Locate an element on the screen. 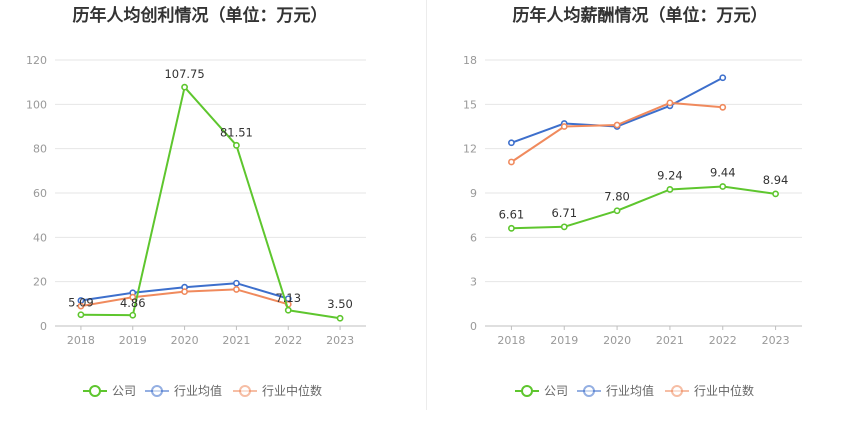 Image resolution: width=850 pixels, height=437 pixels. data-label: 7.13 is located at coordinates (288, 298).